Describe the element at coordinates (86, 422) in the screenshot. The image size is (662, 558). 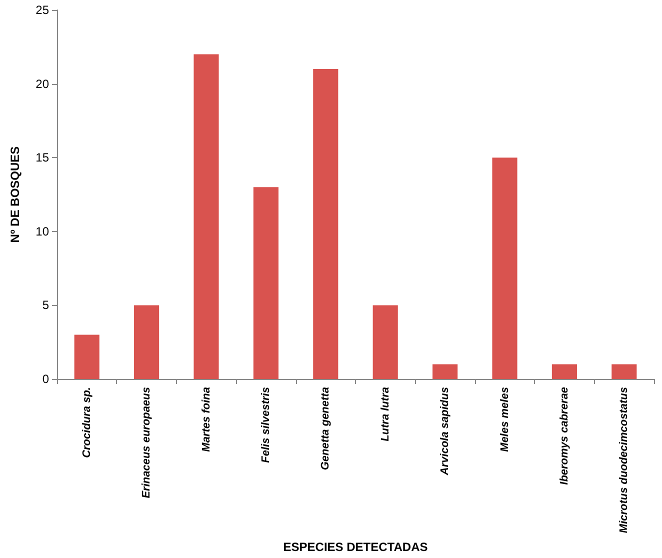
I see `x-tick-label: Crocidura sp.` at that location.